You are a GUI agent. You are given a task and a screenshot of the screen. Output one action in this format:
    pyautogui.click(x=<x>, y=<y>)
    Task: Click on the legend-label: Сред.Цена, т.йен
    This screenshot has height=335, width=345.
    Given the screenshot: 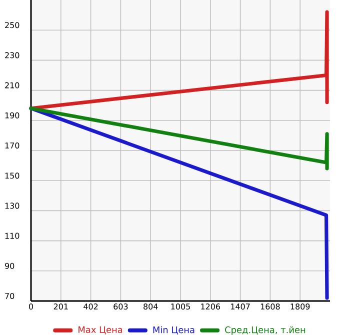 What is the action you would take?
    pyautogui.click(x=265, y=330)
    